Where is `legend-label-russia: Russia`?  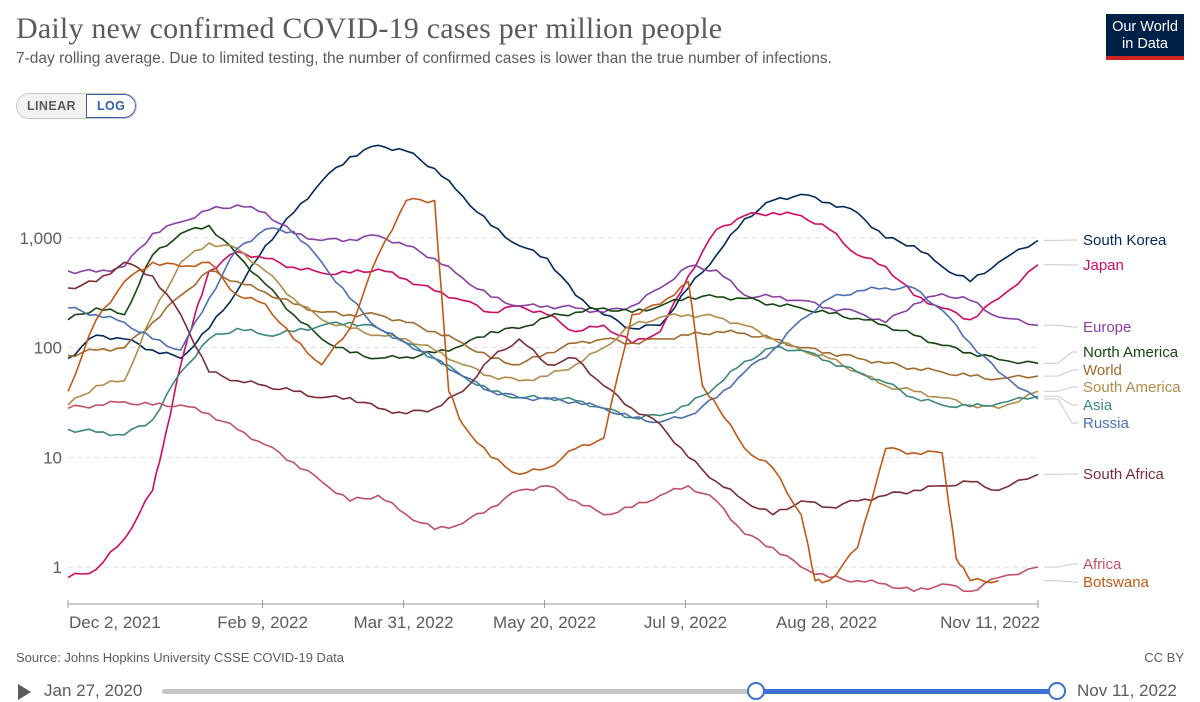
legend-label-russia: Russia is located at coordinates (1106, 423).